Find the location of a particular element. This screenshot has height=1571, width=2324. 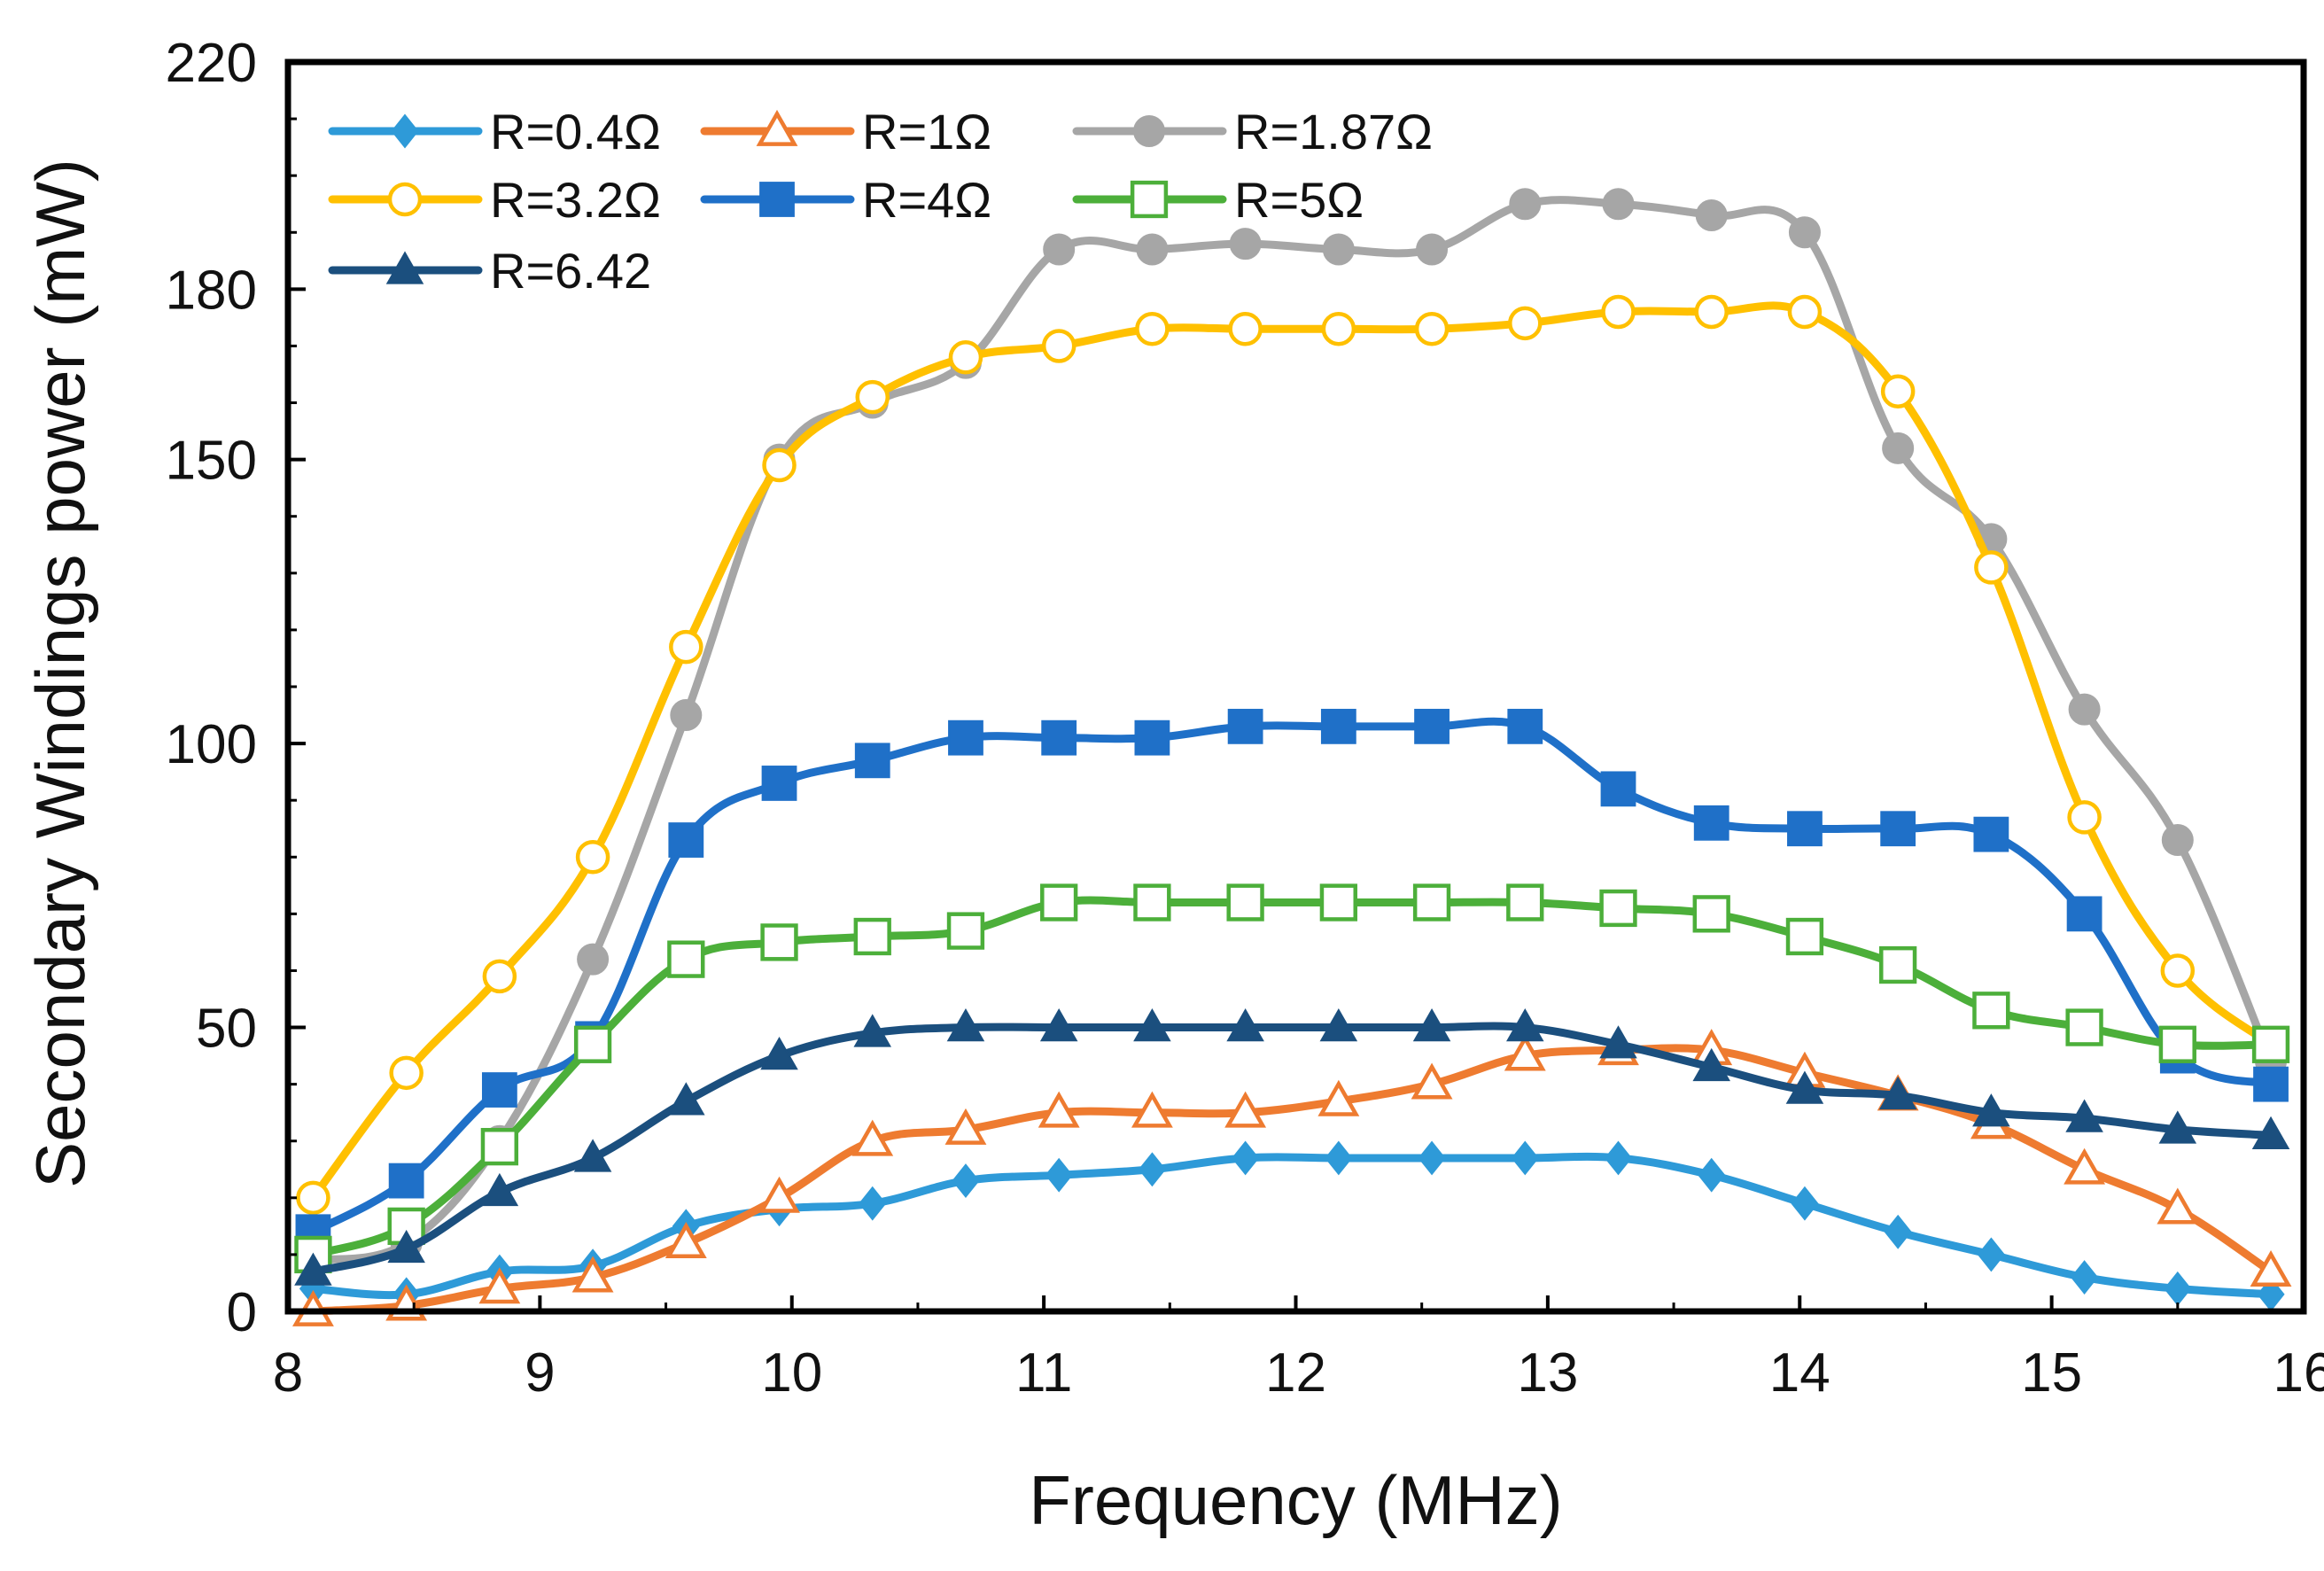

legend-item: R=0.4Ω is located at coordinates (495, 131).